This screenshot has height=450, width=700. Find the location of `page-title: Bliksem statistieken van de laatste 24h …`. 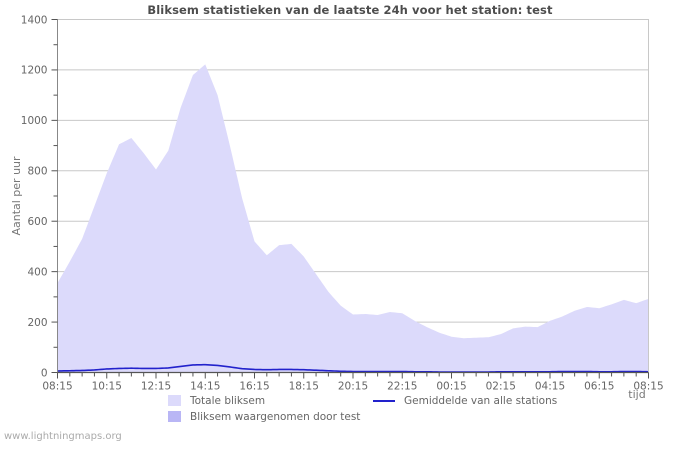

page-title: Bliksem statistieken van de laatste 24h … is located at coordinates (350, 10).